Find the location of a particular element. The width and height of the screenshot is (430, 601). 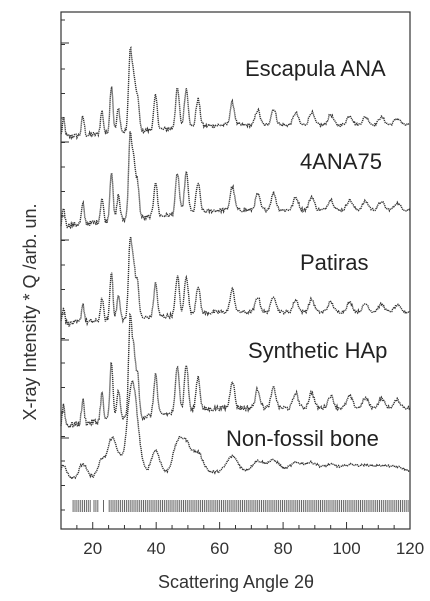

series-label-synthetic-hap: Synthetic HAp is located at coordinates (317, 350).